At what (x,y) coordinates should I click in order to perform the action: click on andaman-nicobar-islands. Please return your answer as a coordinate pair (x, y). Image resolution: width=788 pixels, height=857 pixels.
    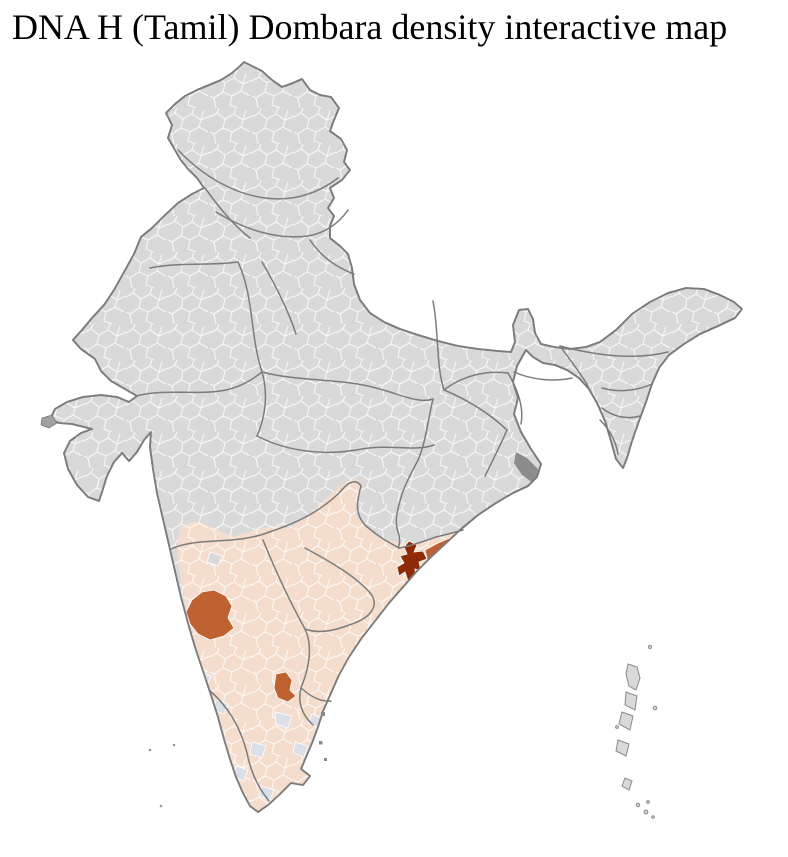
    Looking at the image, I should click on (636, 731).